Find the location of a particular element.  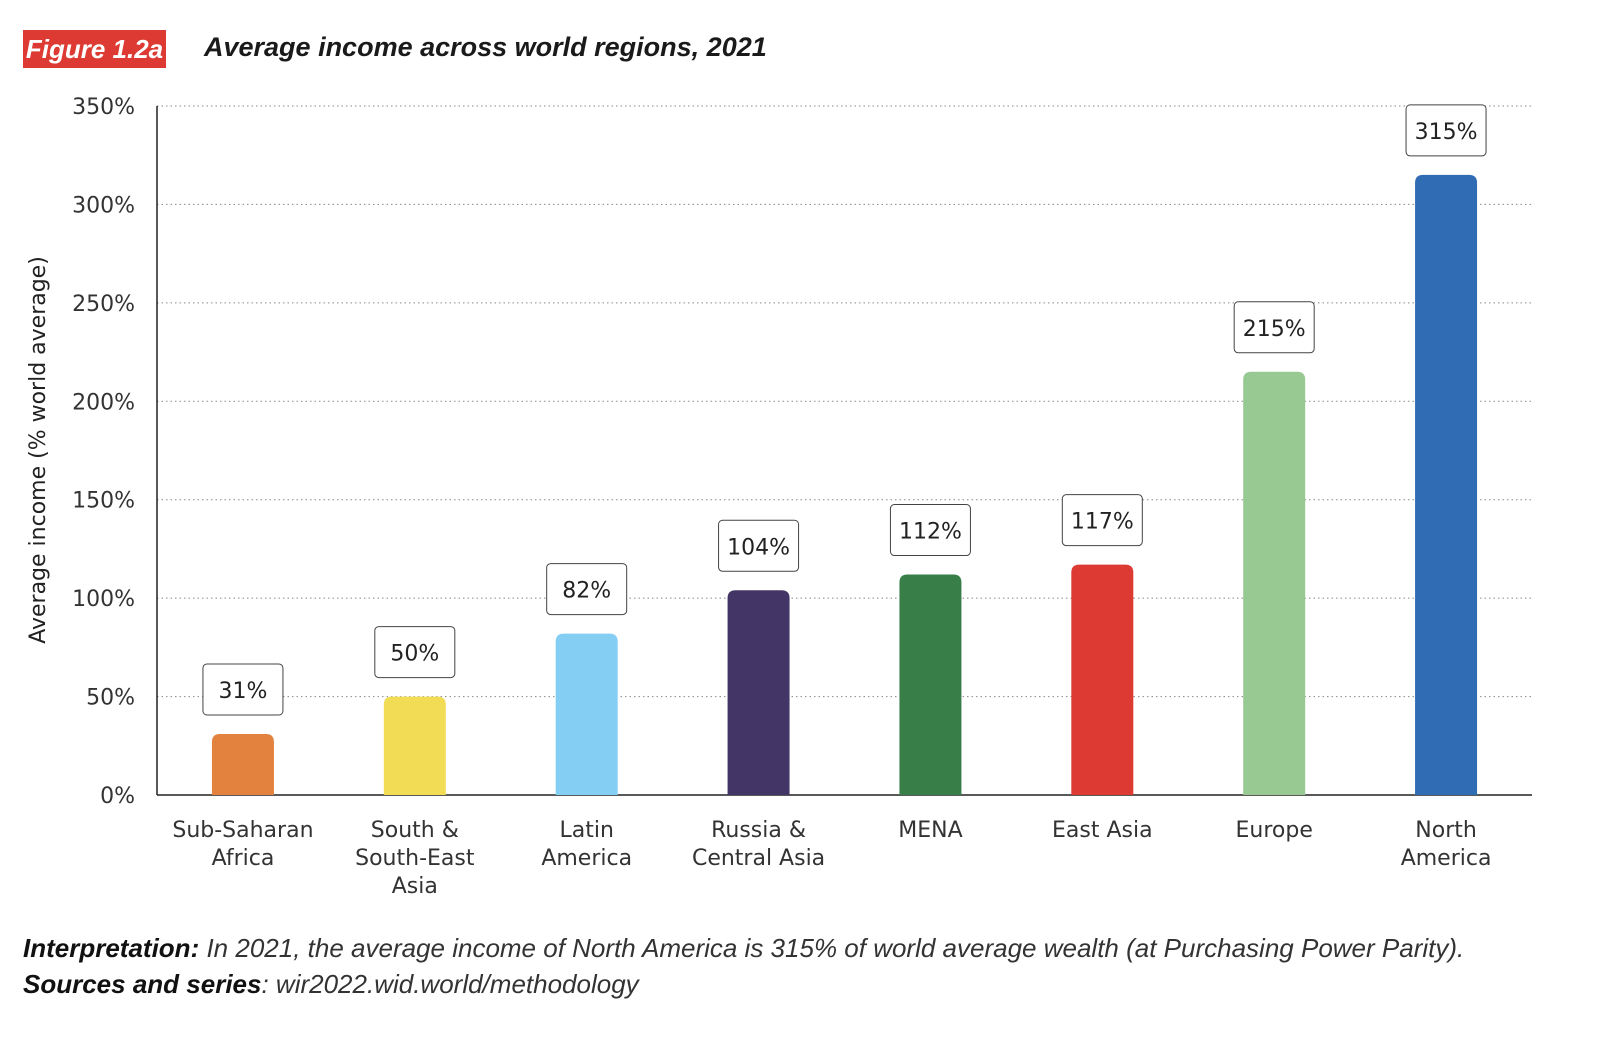

x-tick-label: North is located at coordinates (1446, 830).